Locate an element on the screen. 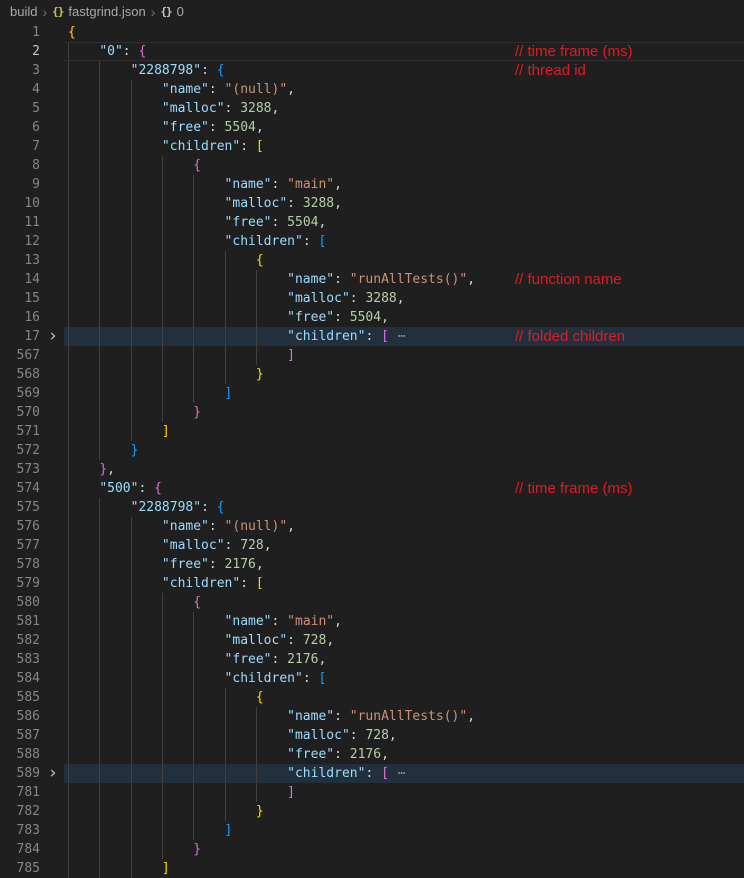  line-number: 581 is located at coordinates (28, 621).